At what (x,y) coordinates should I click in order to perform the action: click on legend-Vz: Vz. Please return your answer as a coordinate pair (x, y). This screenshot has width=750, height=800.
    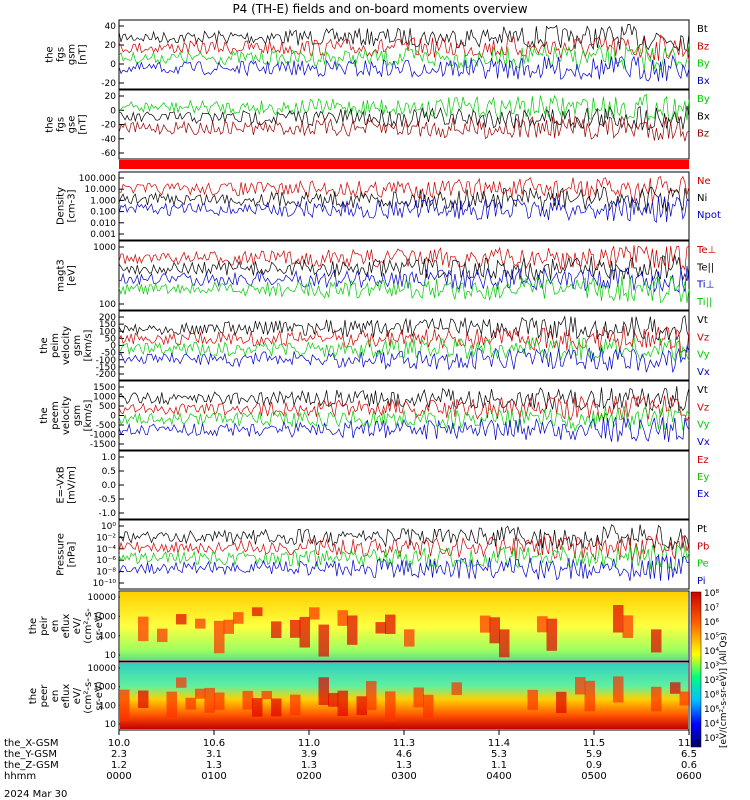
    Looking at the image, I should click on (703, 337).